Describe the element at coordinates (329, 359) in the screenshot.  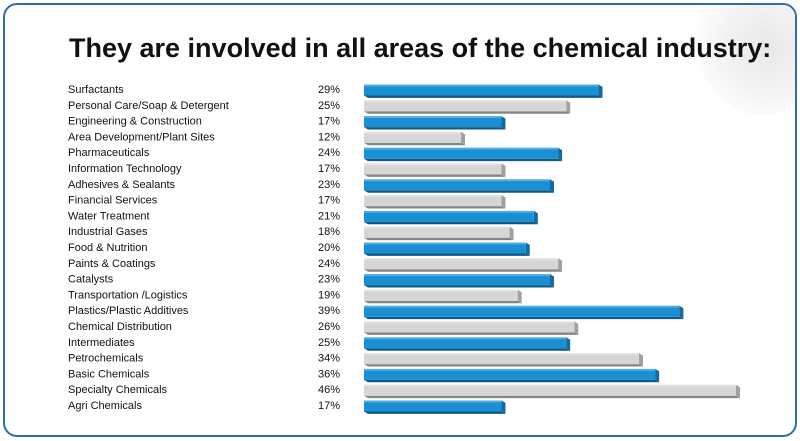
I see `value-label: 34%` at that location.